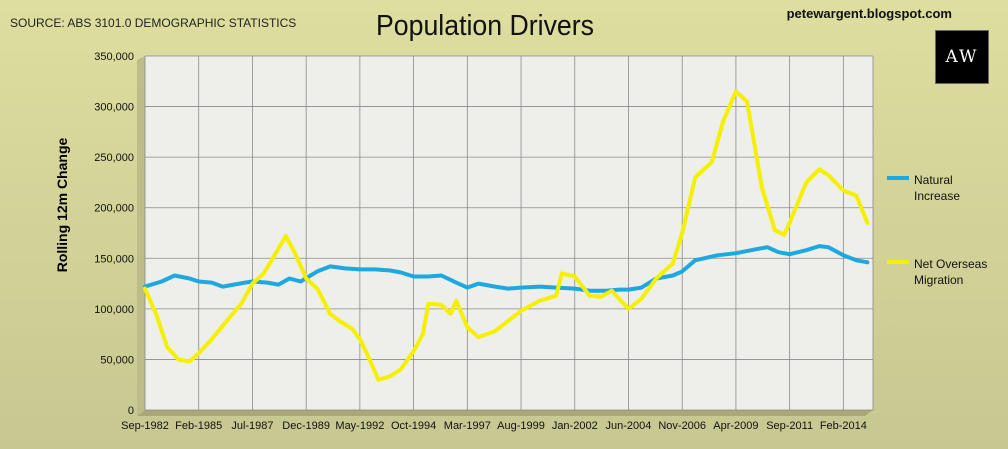  Describe the element at coordinates (898, 262) in the screenshot. I see `legend-swatch-net-overseas-migration` at that location.